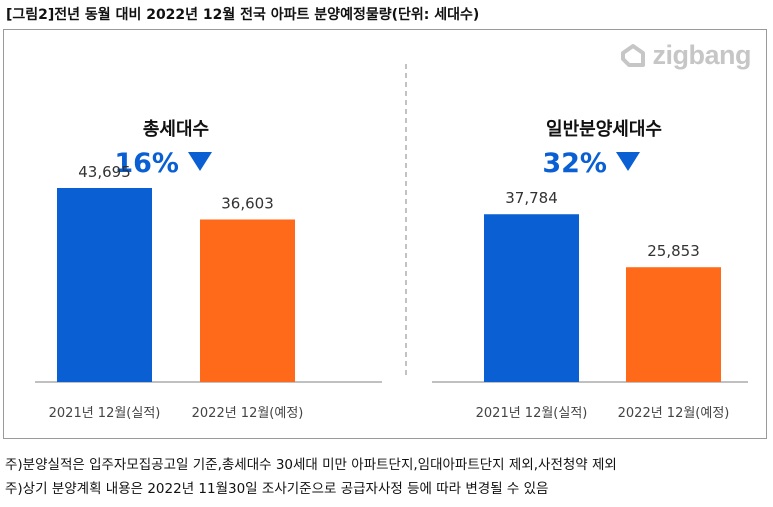  Describe the element at coordinates (574, 163) in the screenshot. I see `change-percent: 32%` at that location.